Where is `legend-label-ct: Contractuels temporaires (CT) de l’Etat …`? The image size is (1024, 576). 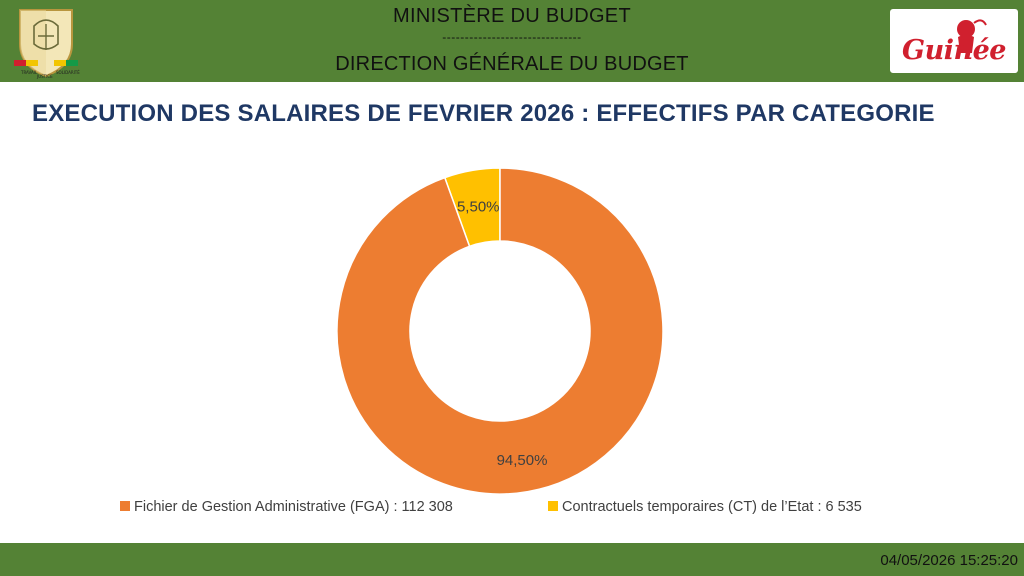 legend-label-ct: Contractuels temporaires (CT) de l’Etat … is located at coordinates (712, 507).